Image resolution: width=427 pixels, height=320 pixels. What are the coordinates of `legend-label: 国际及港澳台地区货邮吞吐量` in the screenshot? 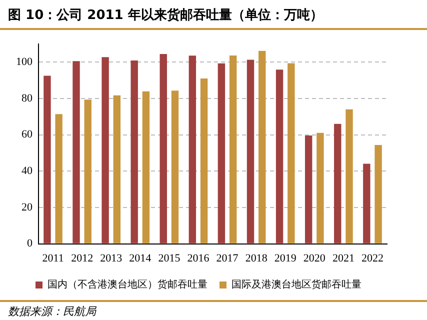 It's located at (297, 284).